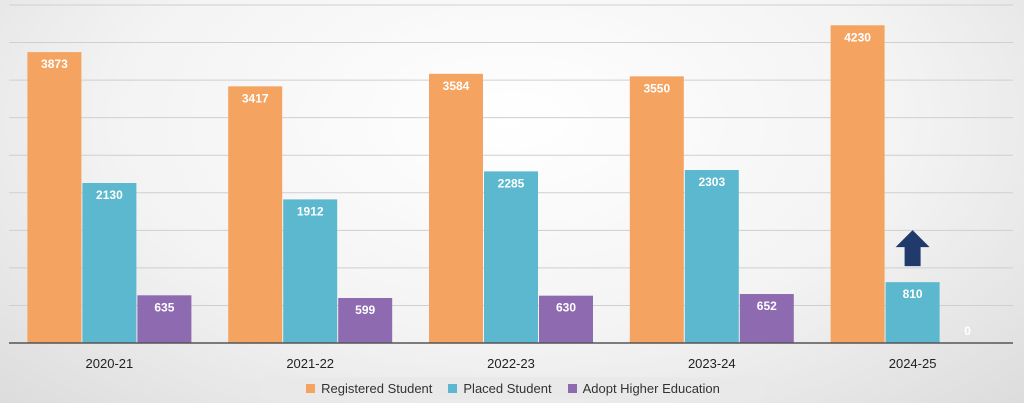  What do you see at coordinates (255, 98) in the screenshot?
I see `data-label: 3417` at bounding box center [255, 98].